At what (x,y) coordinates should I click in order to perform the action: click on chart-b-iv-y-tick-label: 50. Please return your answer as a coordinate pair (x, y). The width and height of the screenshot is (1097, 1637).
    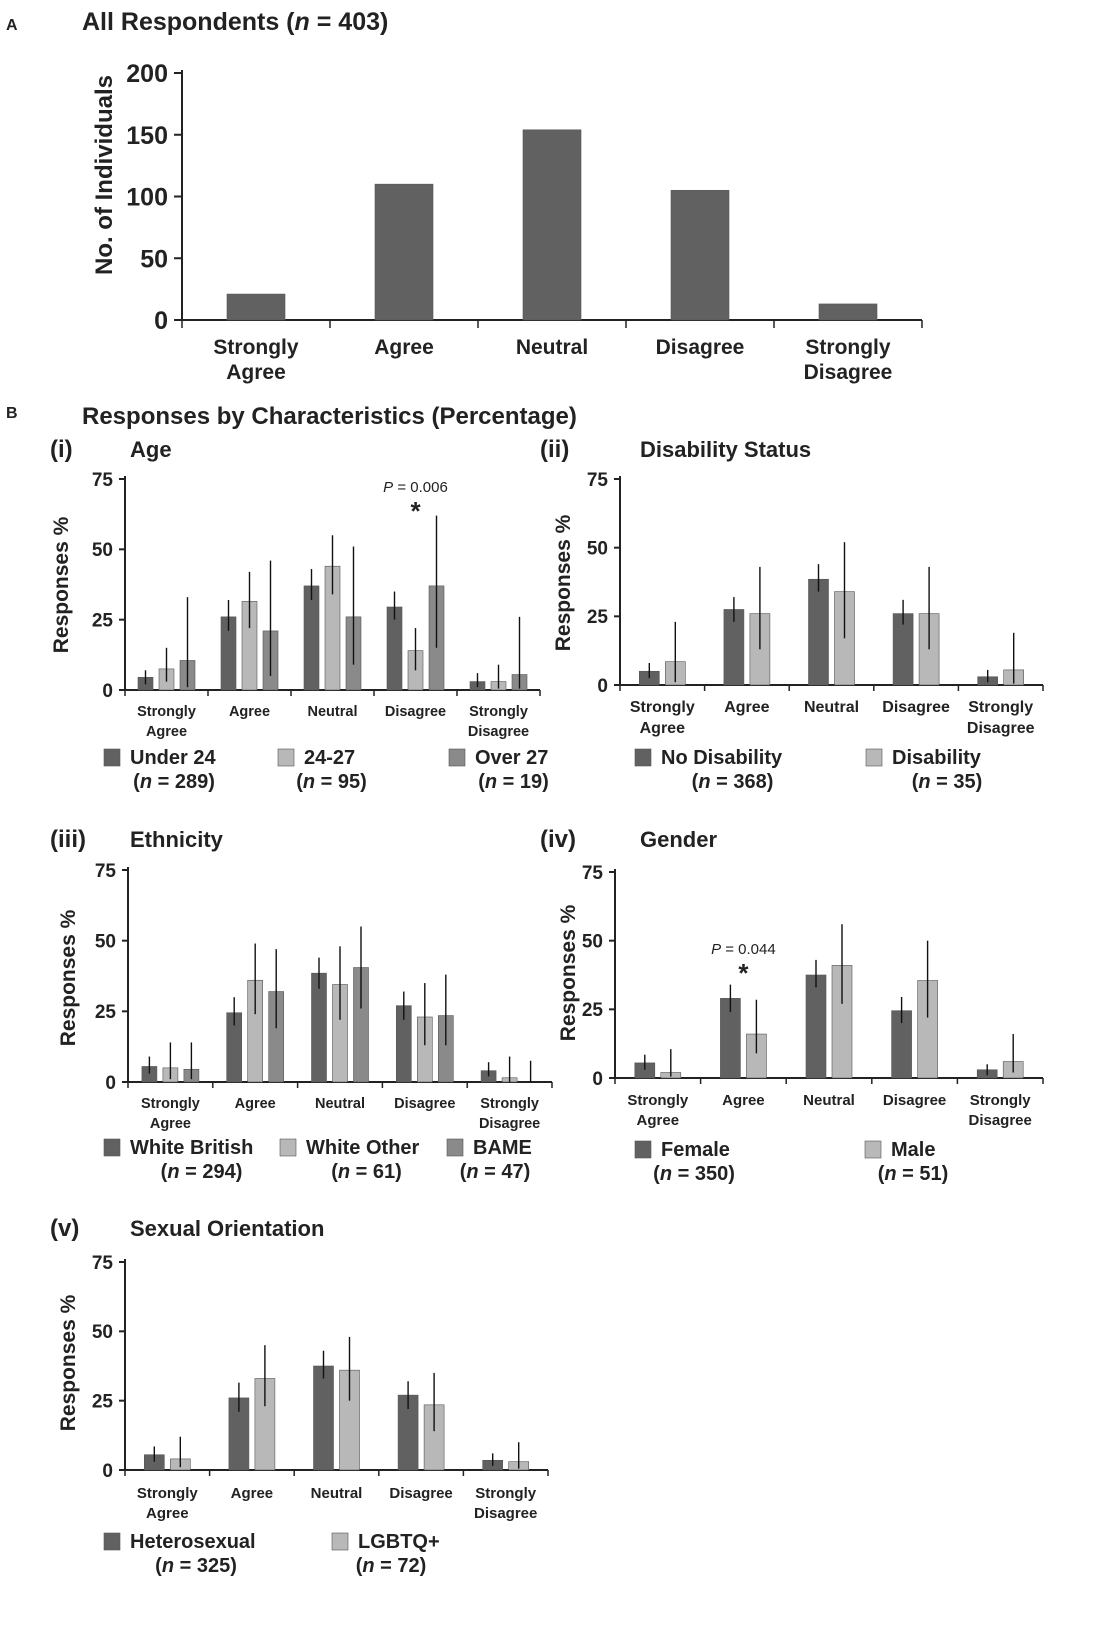
    Looking at the image, I should click on (592, 942).